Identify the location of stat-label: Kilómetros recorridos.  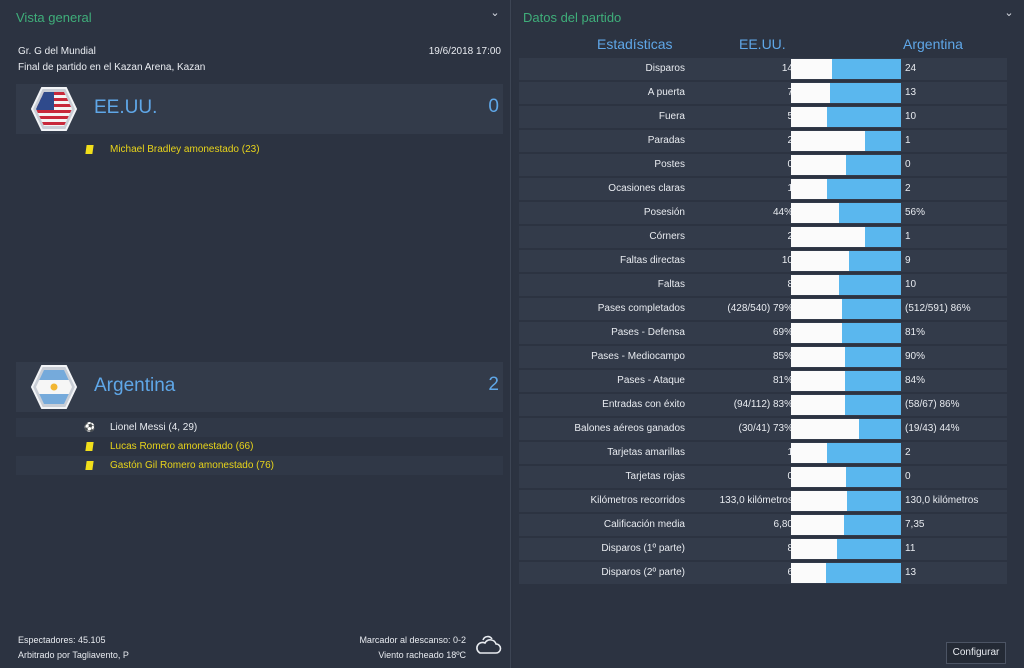
(637, 500).